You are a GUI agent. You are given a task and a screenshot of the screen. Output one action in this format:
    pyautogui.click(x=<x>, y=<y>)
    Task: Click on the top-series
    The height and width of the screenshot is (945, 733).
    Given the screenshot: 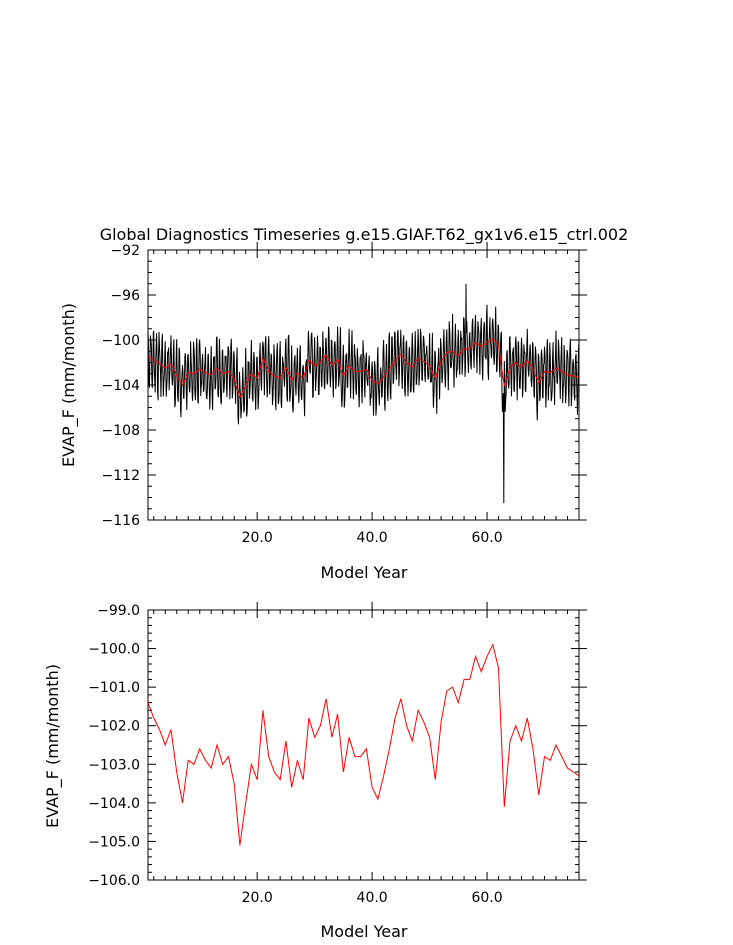 What is the action you would take?
    pyautogui.click(x=363, y=393)
    